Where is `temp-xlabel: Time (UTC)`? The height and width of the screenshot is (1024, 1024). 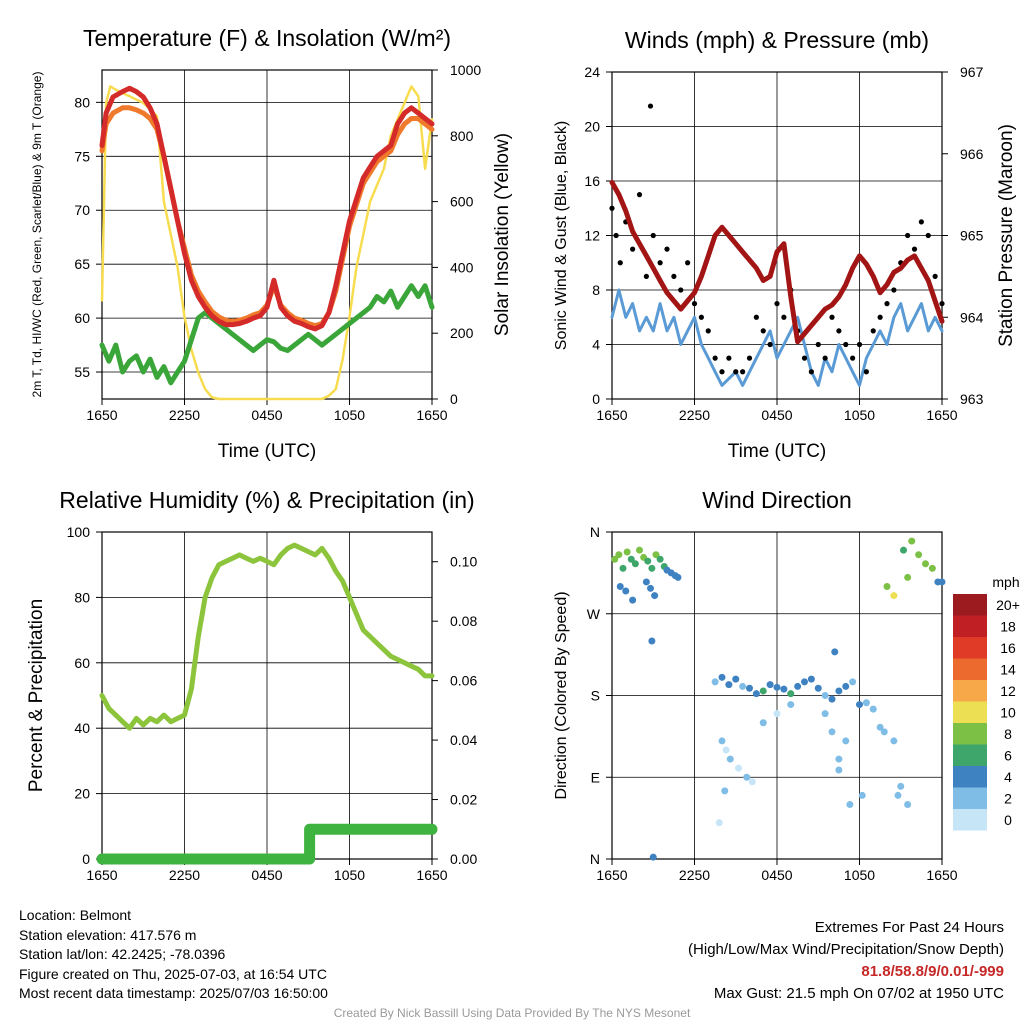
temp-xlabel: Time (UTC) is located at coordinates (267, 451).